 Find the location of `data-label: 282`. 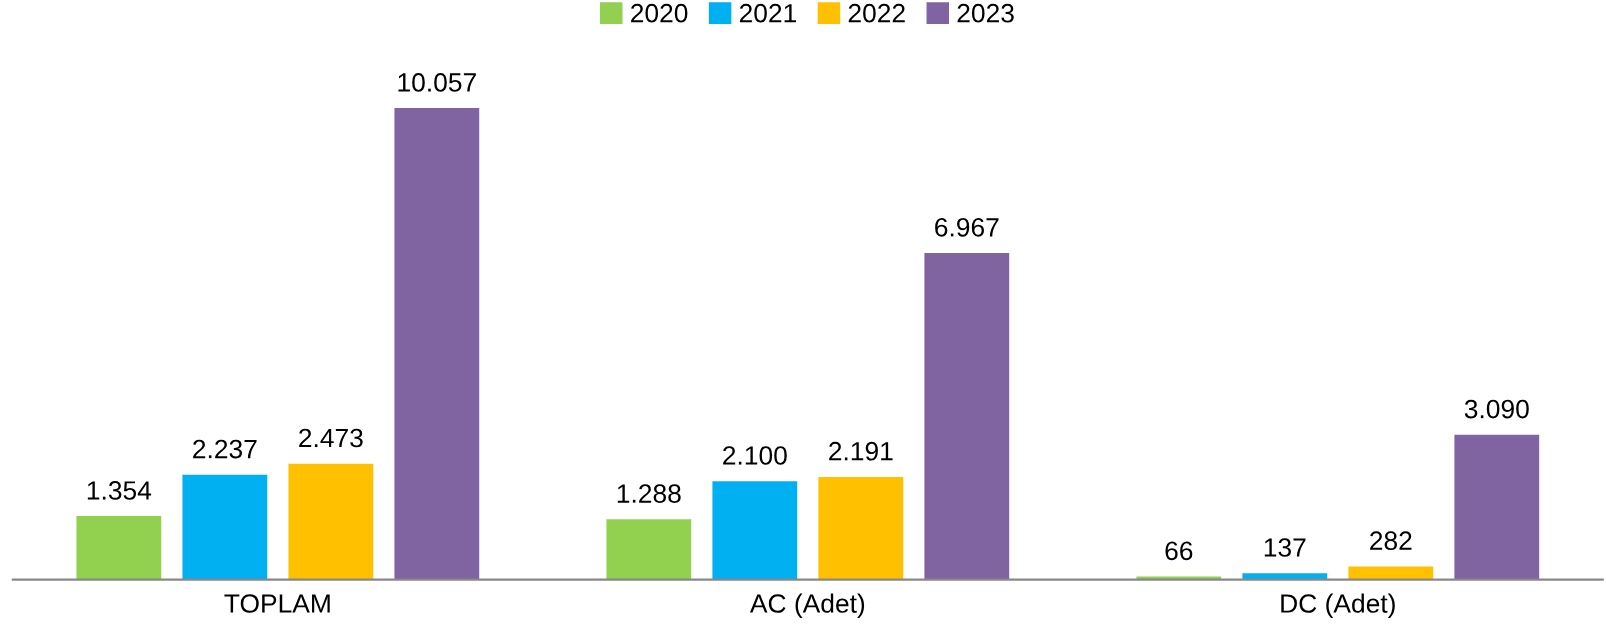

data-label: 282 is located at coordinates (1391, 541).